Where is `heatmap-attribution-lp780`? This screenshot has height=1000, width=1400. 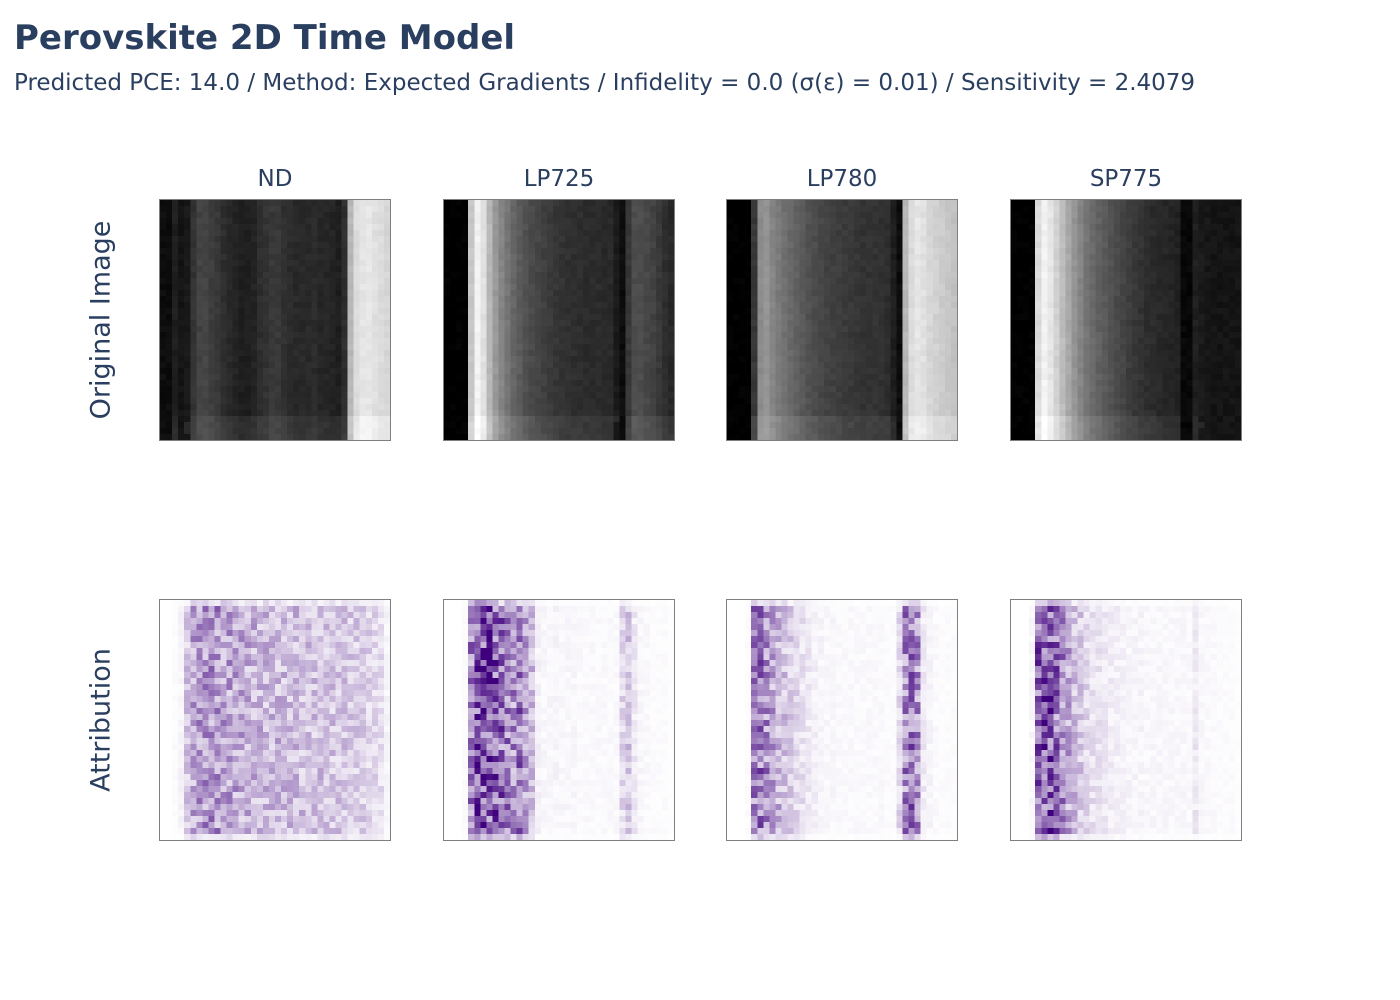 heatmap-attribution-lp780 is located at coordinates (842, 720).